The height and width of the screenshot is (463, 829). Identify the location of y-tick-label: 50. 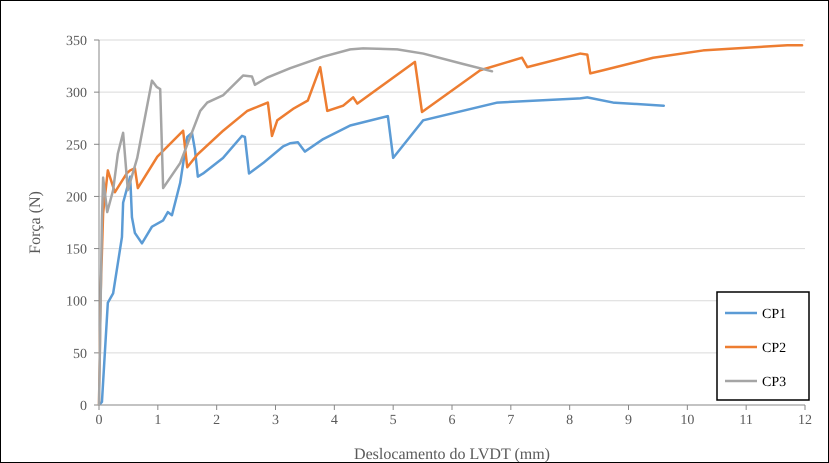
(80, 354).